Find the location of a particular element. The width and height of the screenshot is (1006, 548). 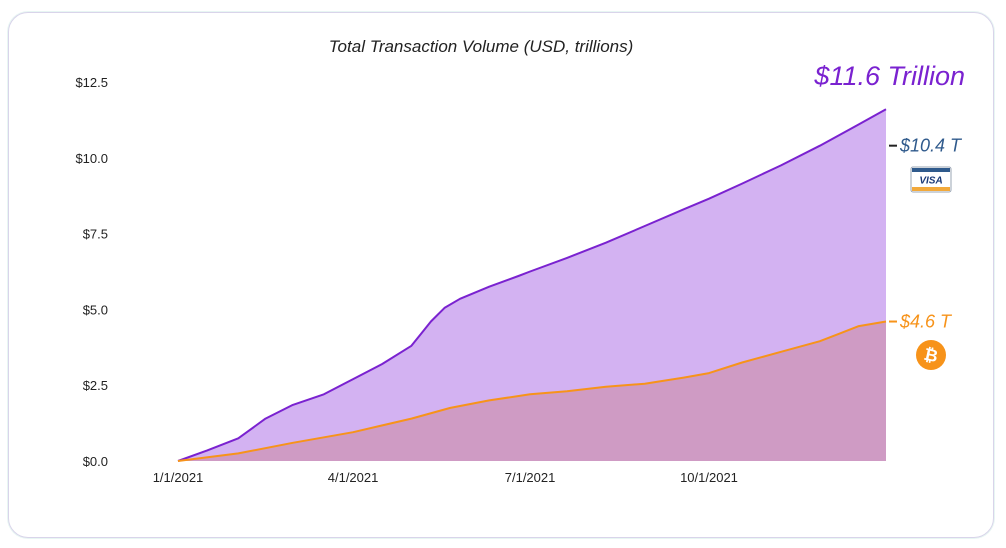

y-tick-label: $12.5 is located at coordinates (91, 82).